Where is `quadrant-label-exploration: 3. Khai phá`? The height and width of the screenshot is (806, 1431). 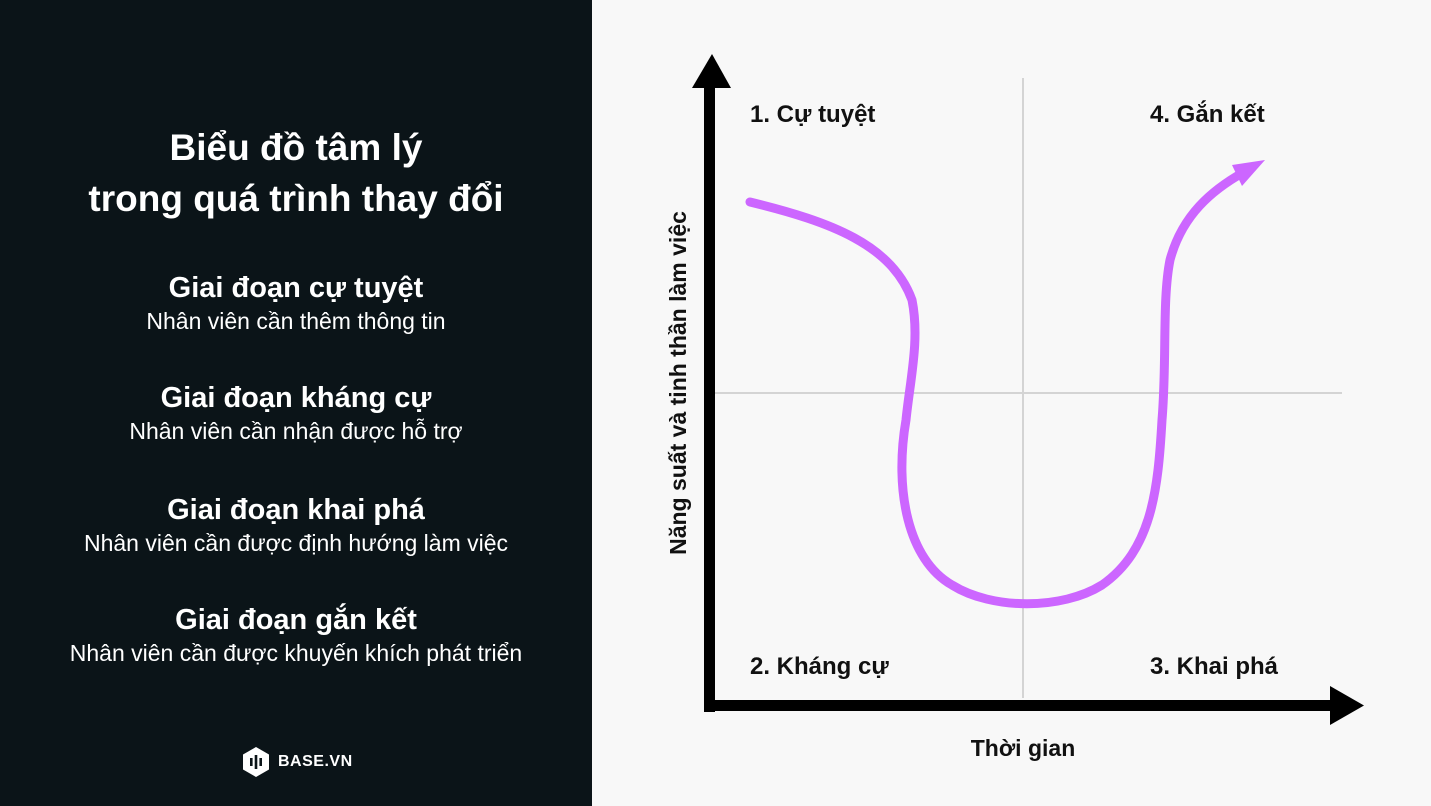 quadrant-label-exploration: 3. Khai phá is located at coordinates (1214, 666).